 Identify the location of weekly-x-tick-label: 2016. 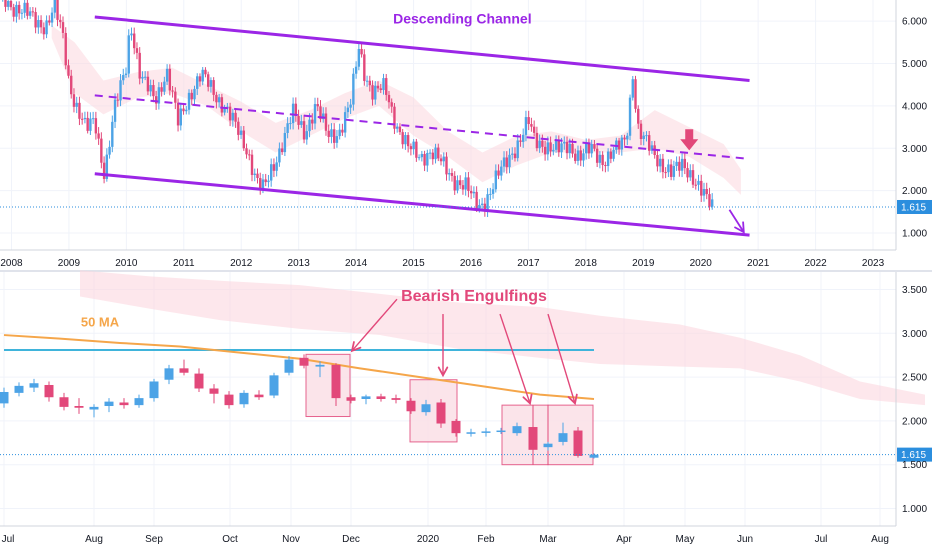
(471, 263).